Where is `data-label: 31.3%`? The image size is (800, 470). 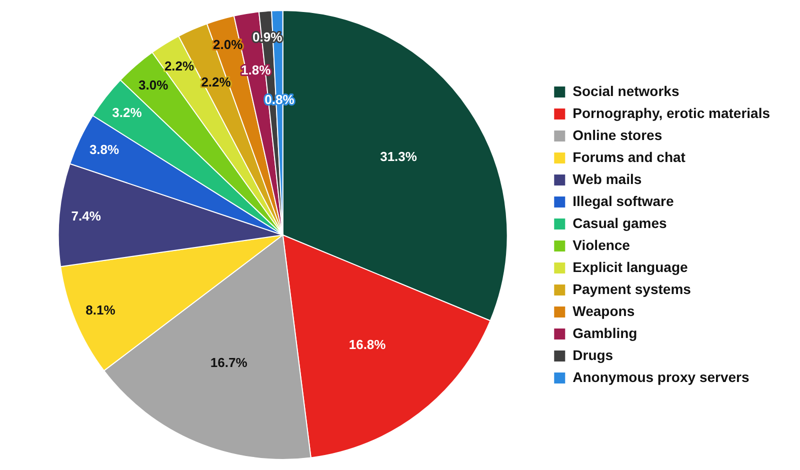 data-label: 31.3% is located at coordinates (399, 156).